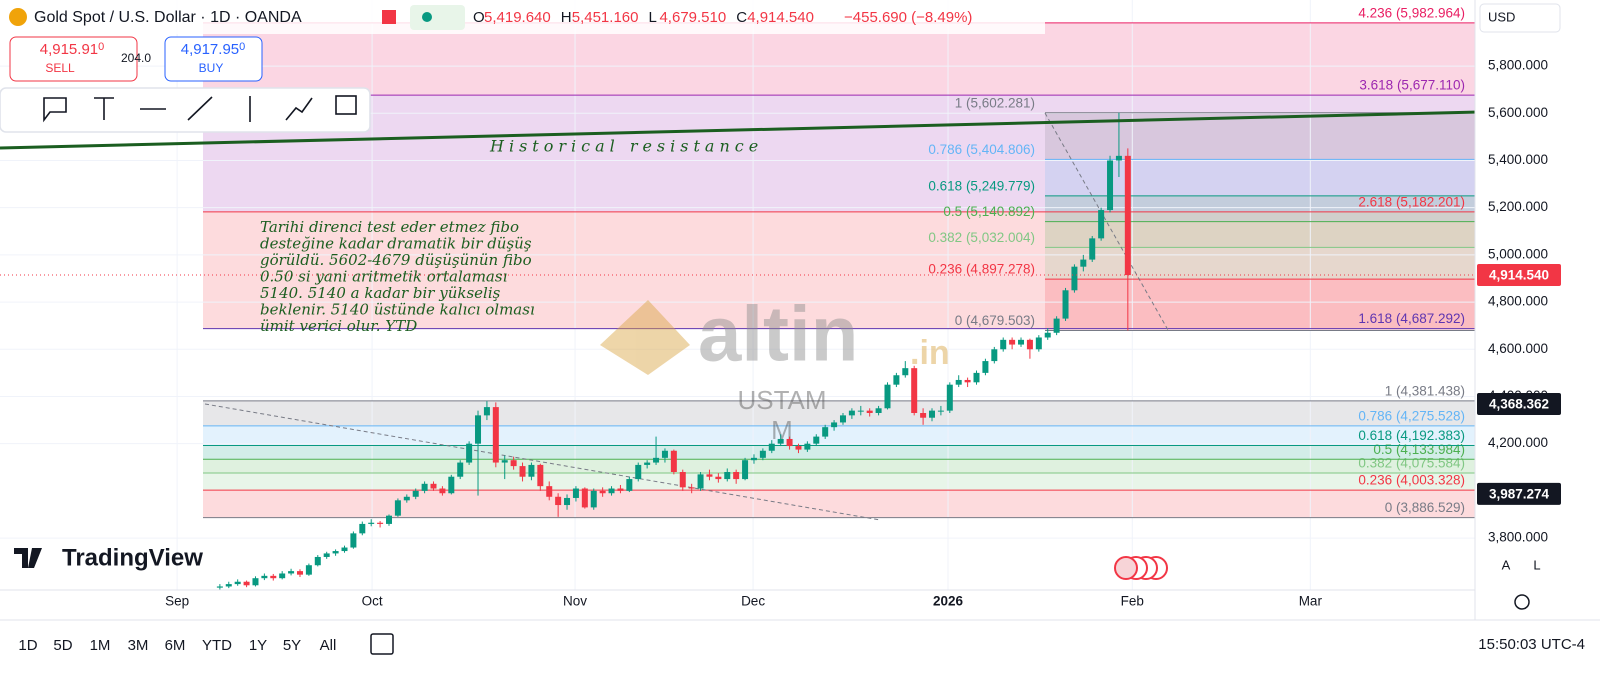 The height and width of the screenshot is (686, 1600). Describe the element at coordinates (132, 557) in the screenshot. I see `logo: TradingView` at that location.